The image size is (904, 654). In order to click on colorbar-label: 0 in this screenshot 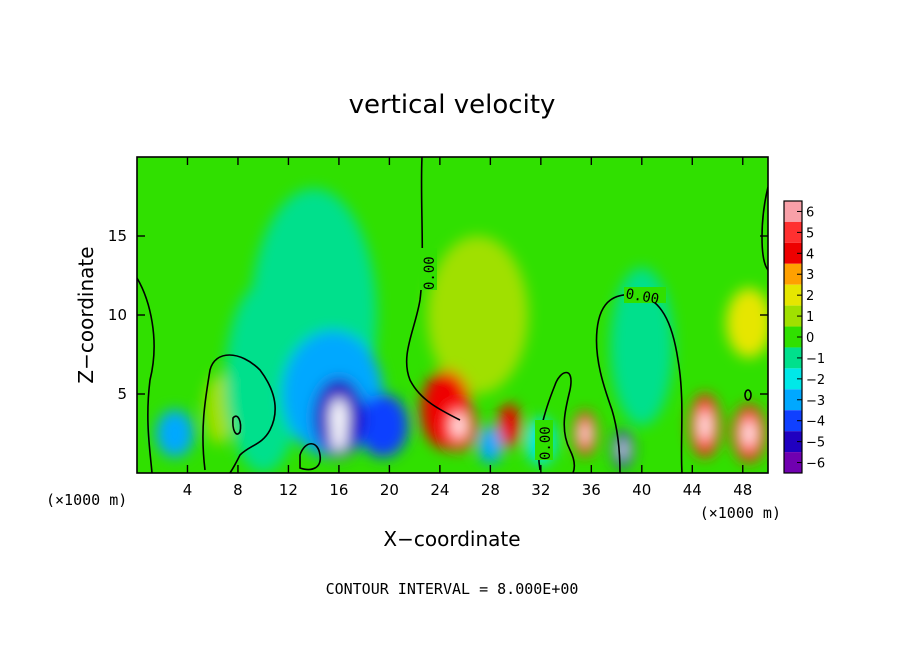, I will do `click(810, 338)`.